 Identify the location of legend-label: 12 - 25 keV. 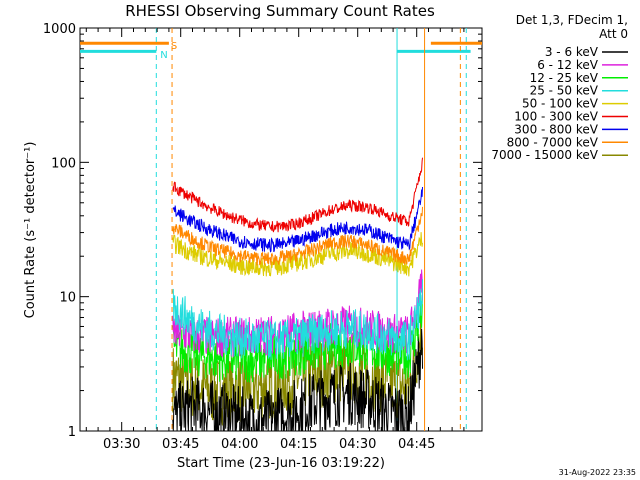
(564, 78).